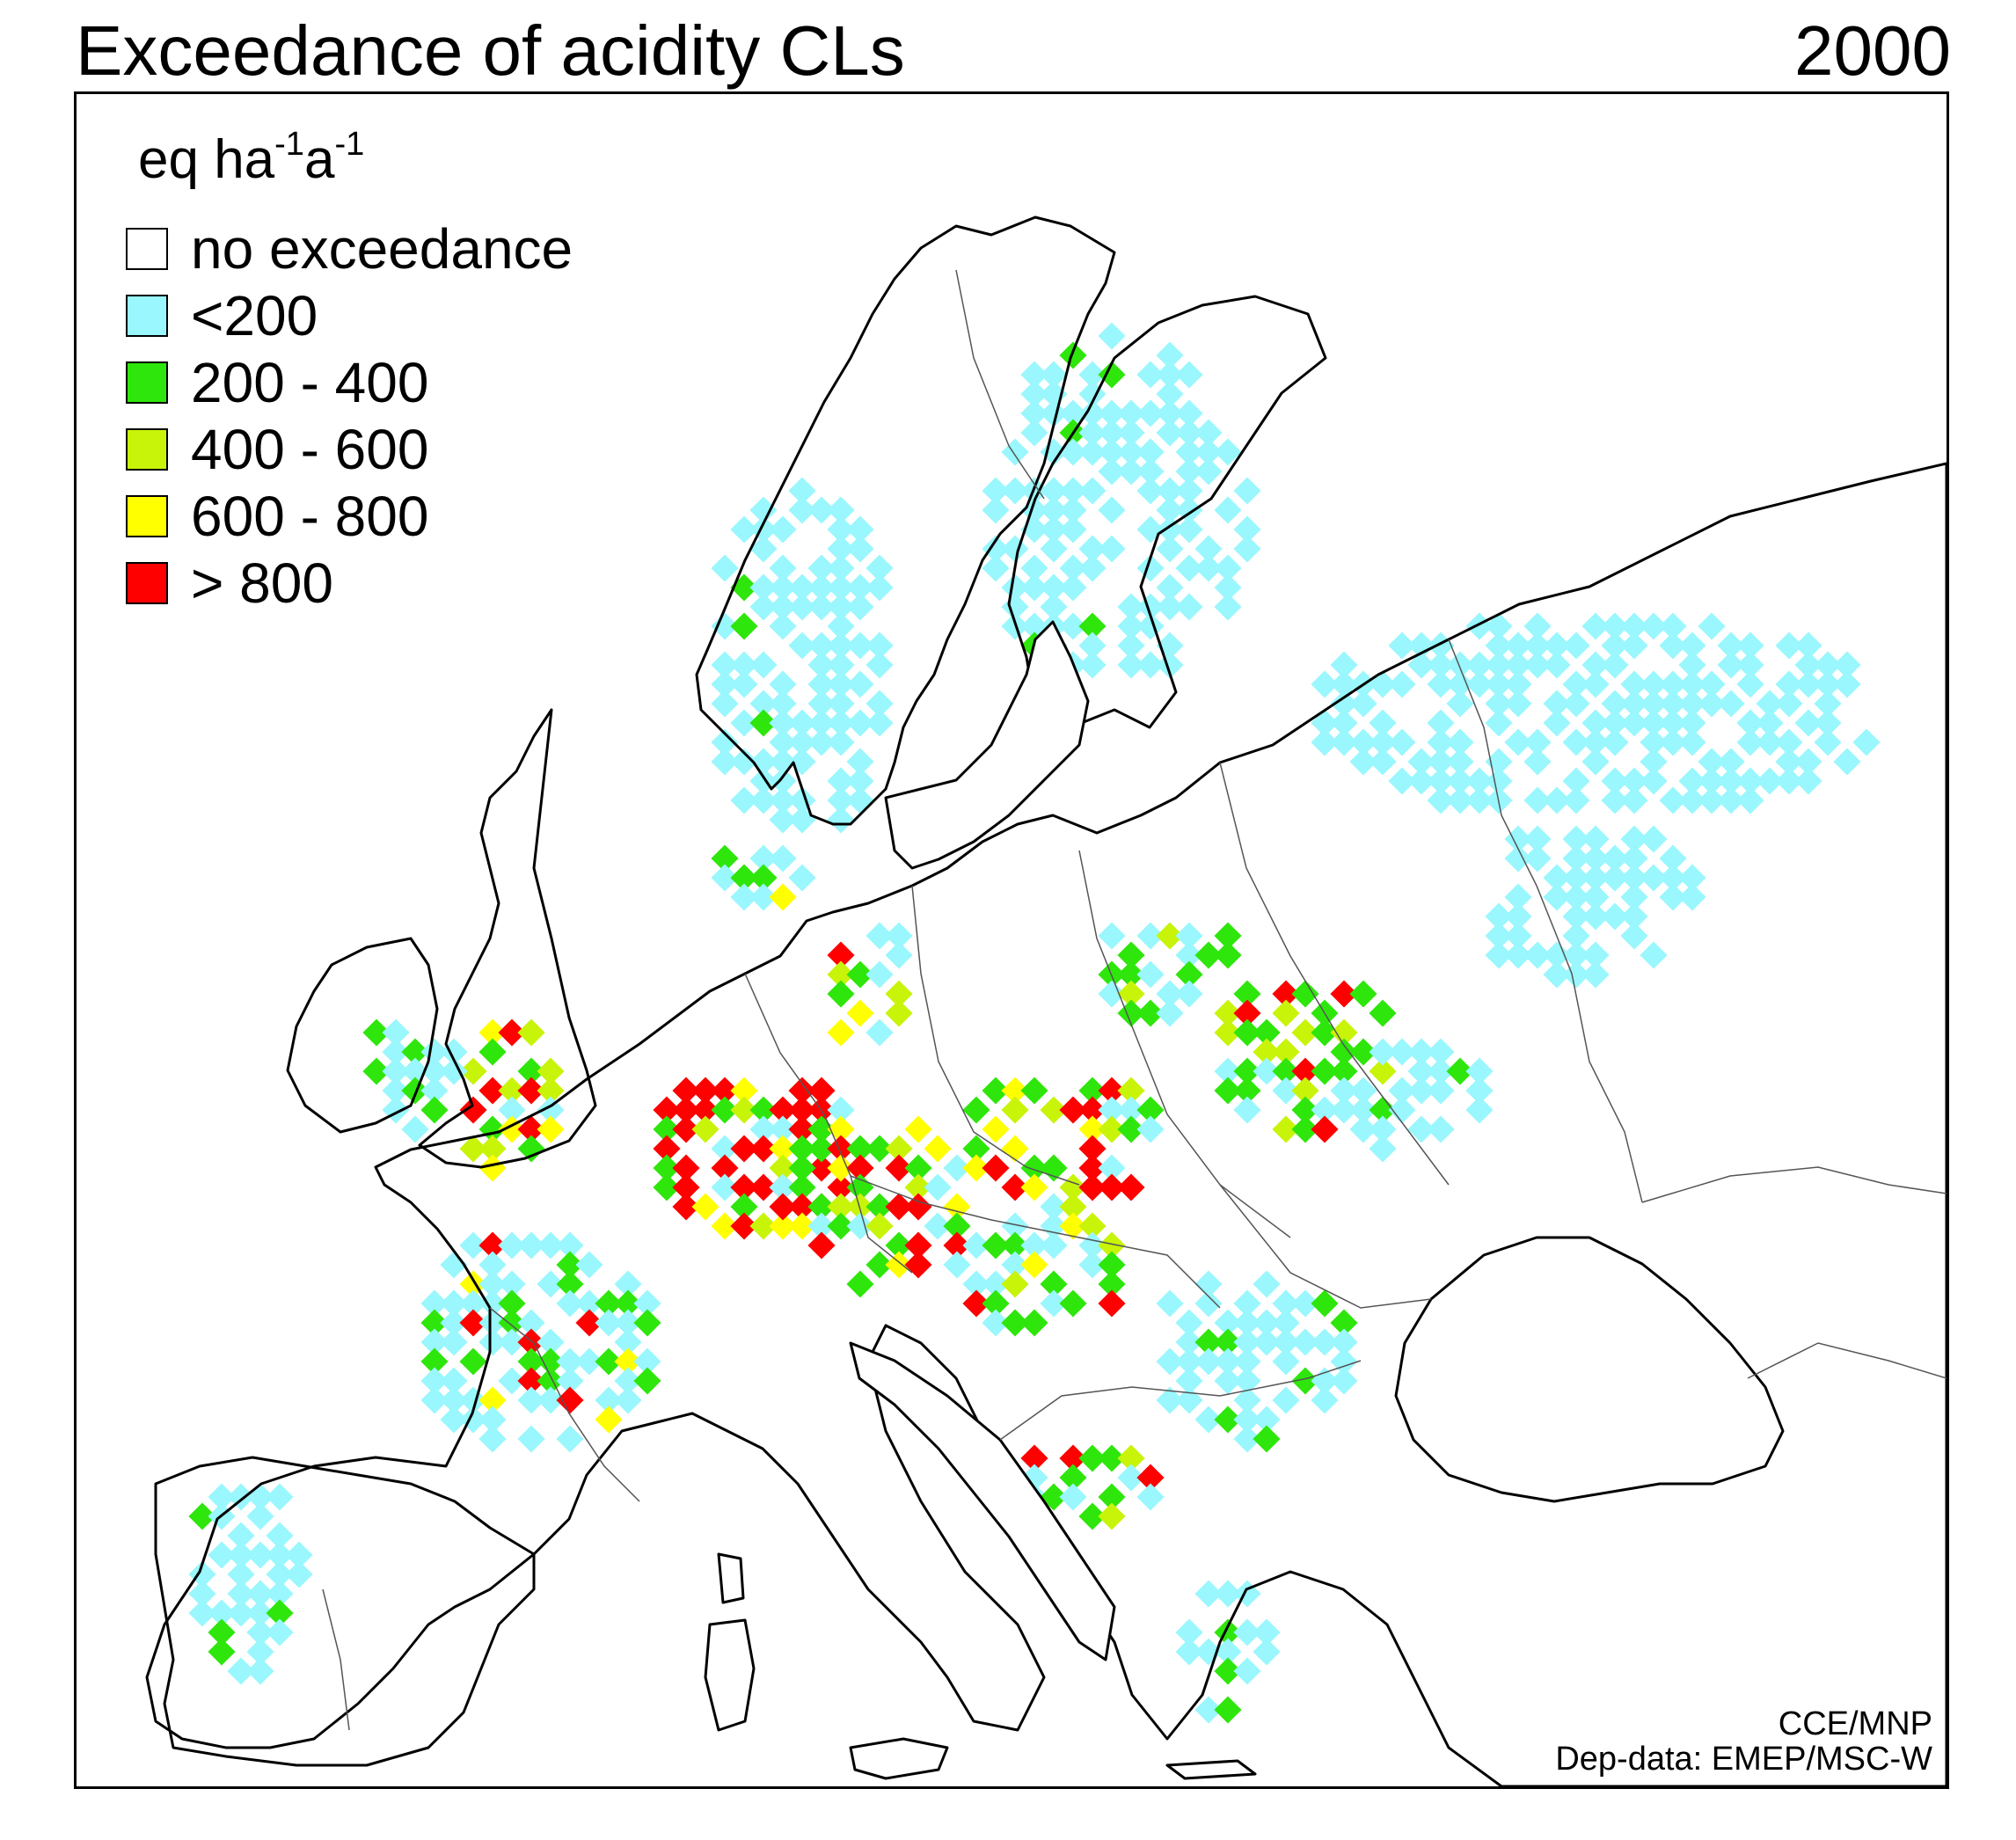  I want to click on legend-item-no-exceedance: no exceedance, so click(349, 248).